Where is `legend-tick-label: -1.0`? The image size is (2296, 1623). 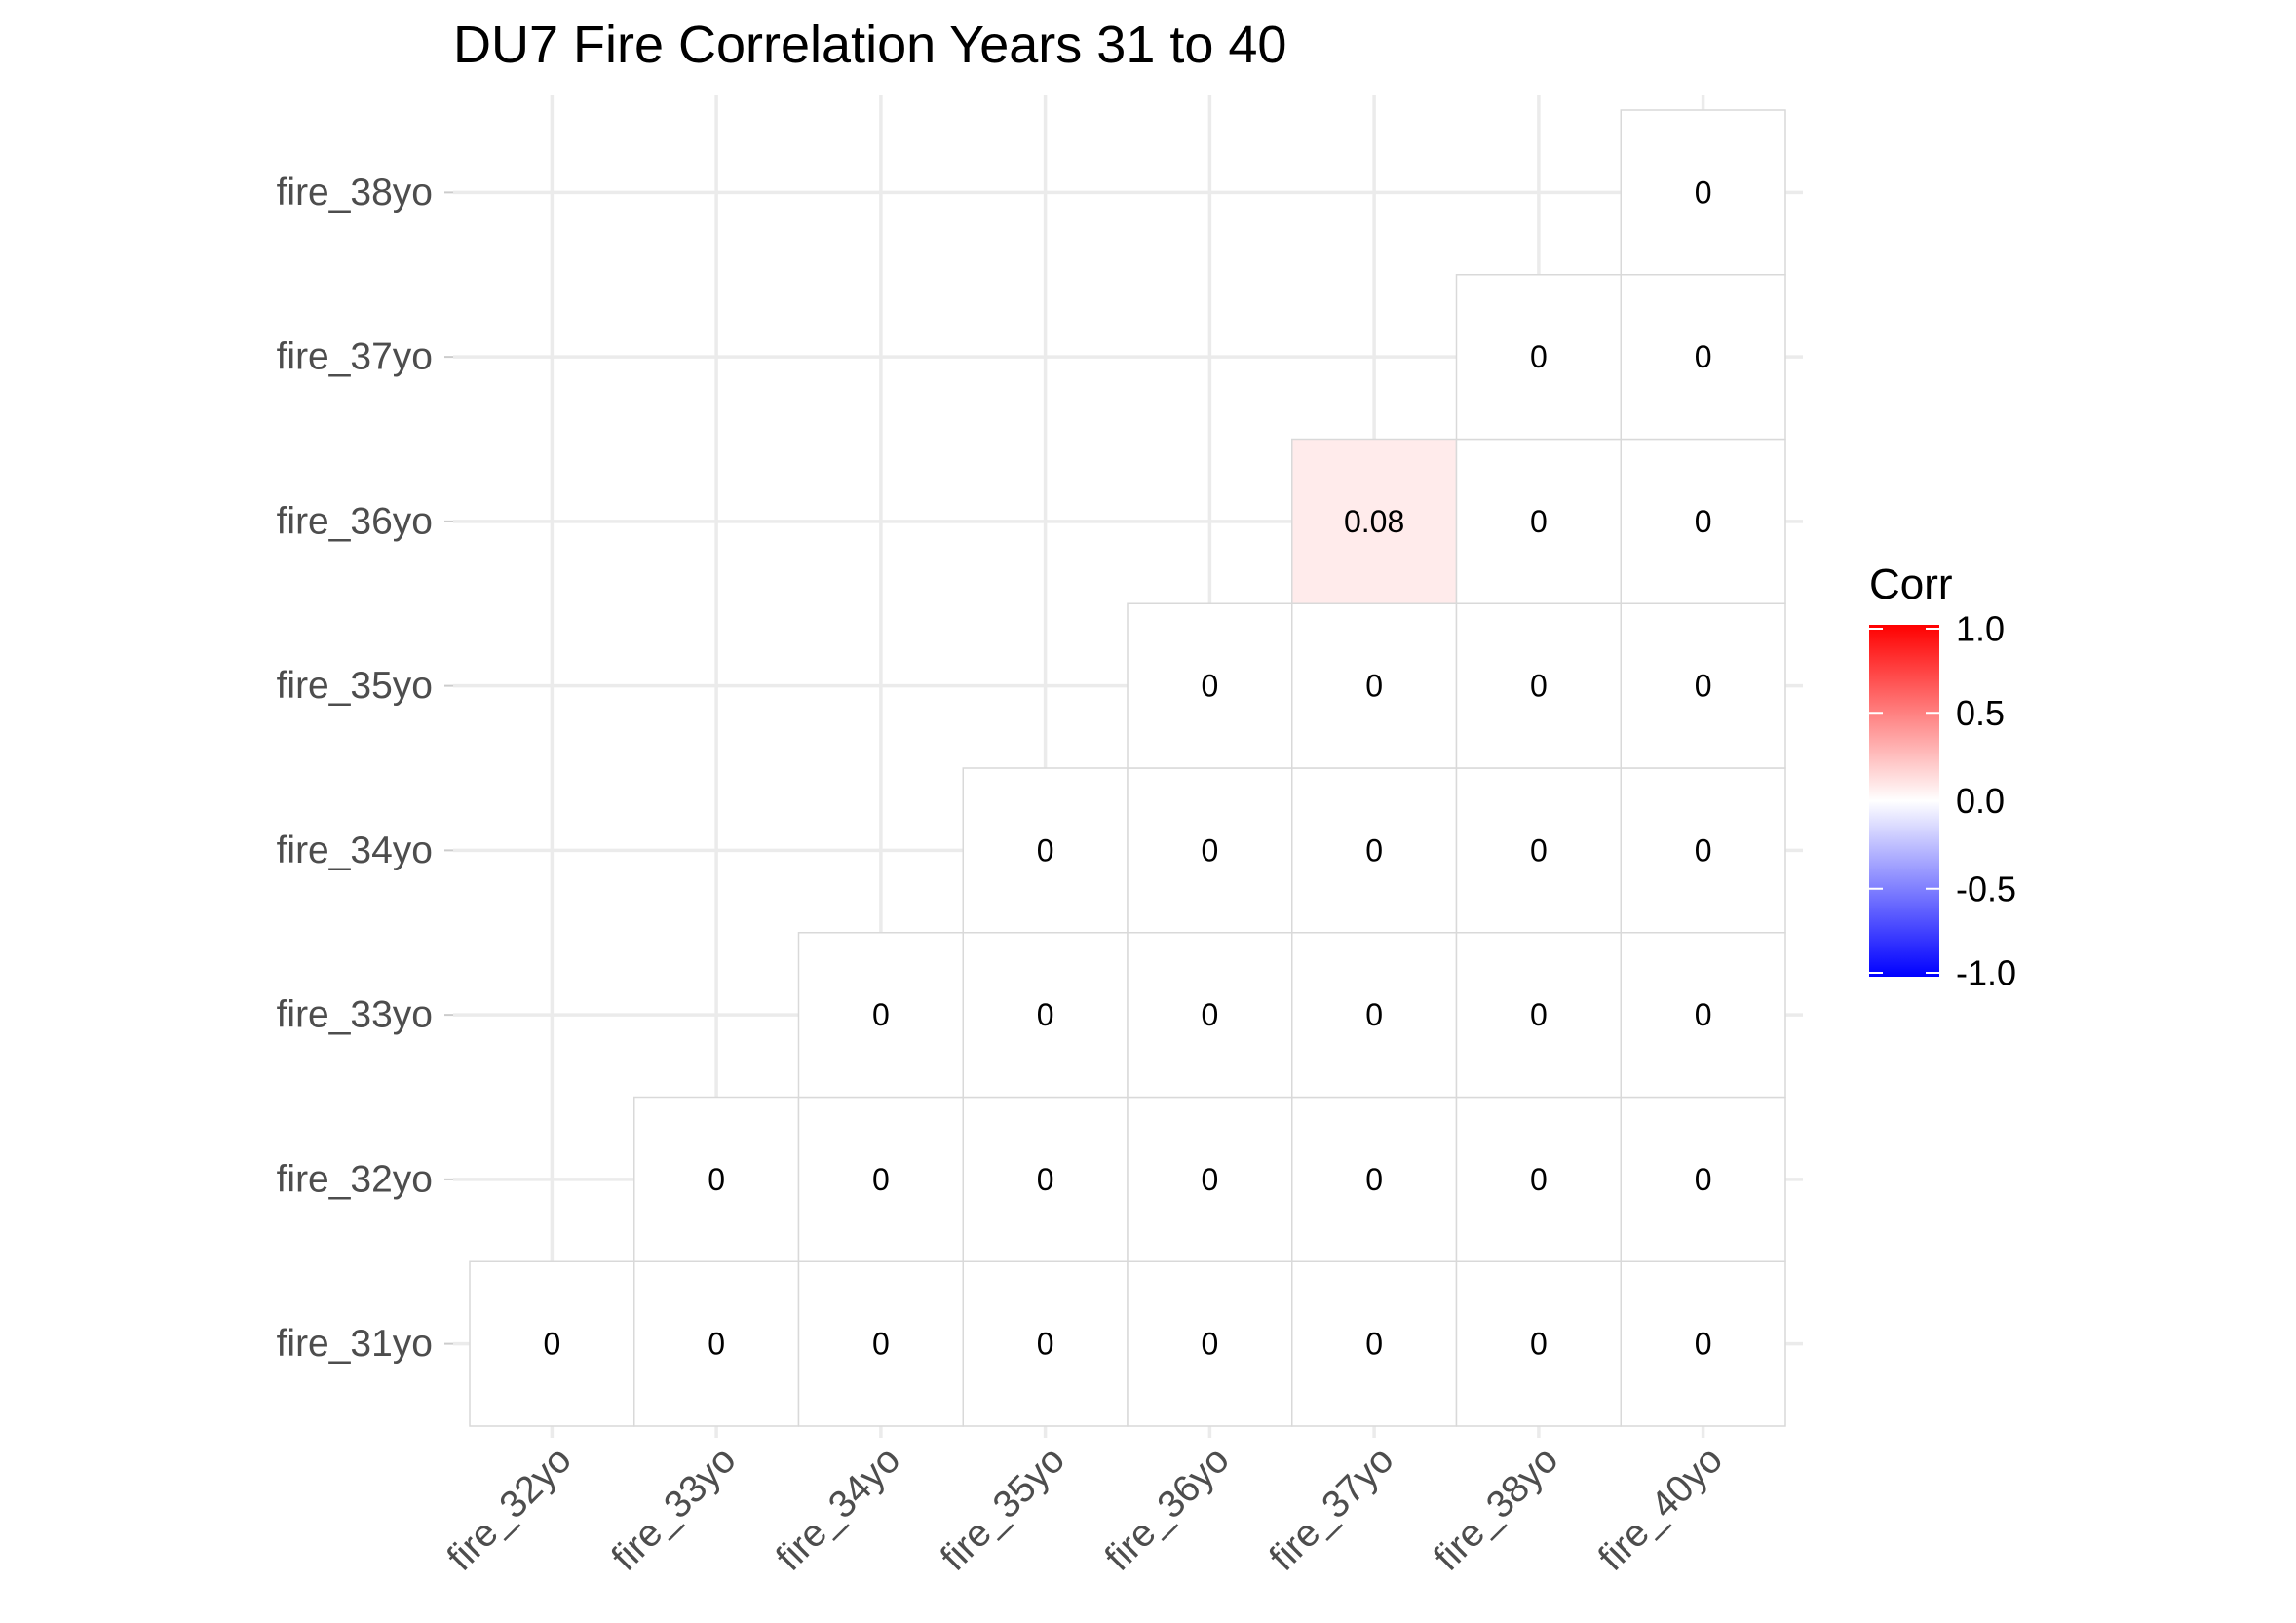 legend-tick-label: -1.0 is located at coordinates (1986, 973).